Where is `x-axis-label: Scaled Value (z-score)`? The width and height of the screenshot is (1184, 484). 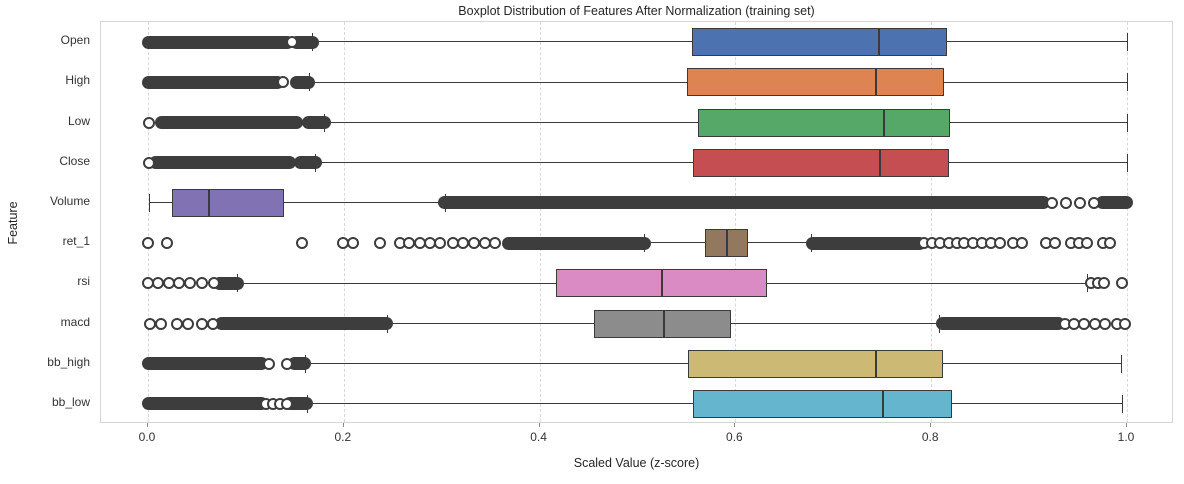 x-axis-label: Scaled Value (z-score) is located at coordinates (636, 463).